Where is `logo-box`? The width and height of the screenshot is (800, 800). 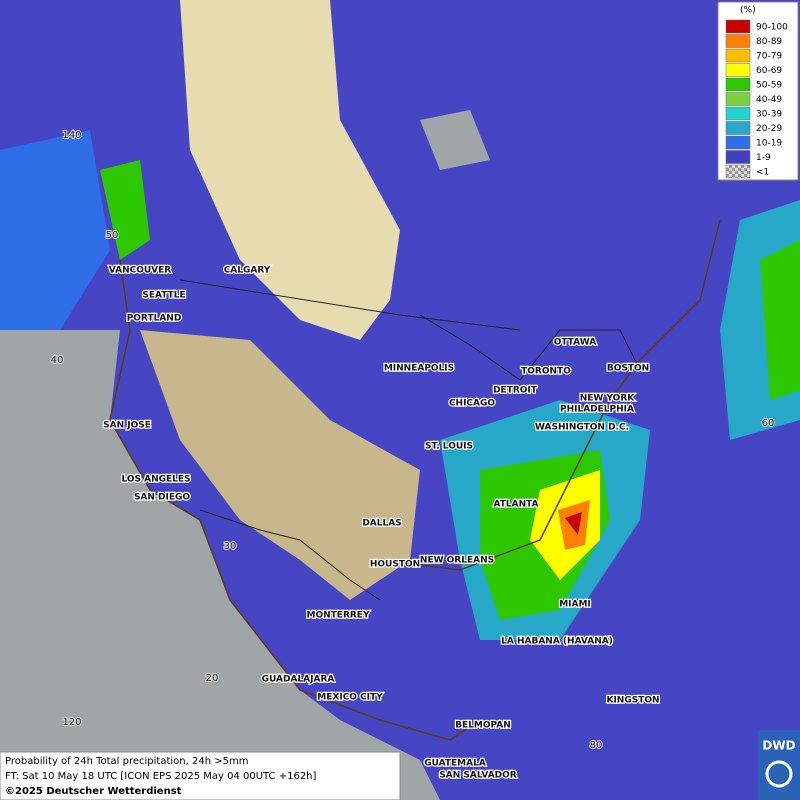 logo-box is located at coordinates (779, 765).